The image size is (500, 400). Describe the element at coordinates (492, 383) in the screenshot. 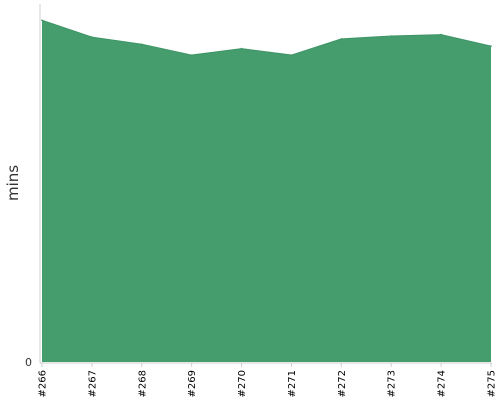

I see `x-tick-label: #275` at that location.